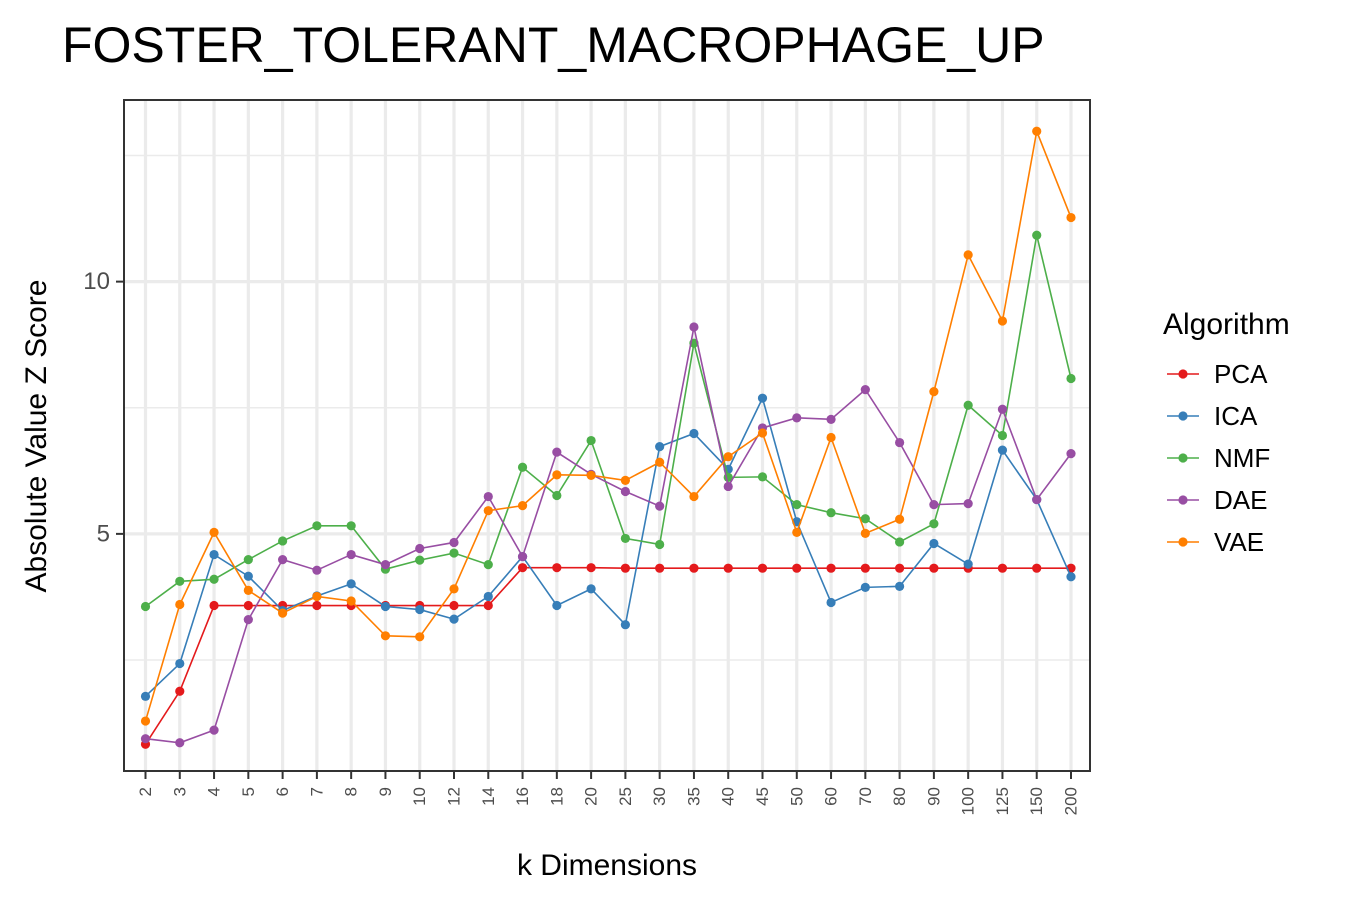  Describe the element at coordinates (179, 791) in the screenshot. I see `x-tick-label: 3` at that location.